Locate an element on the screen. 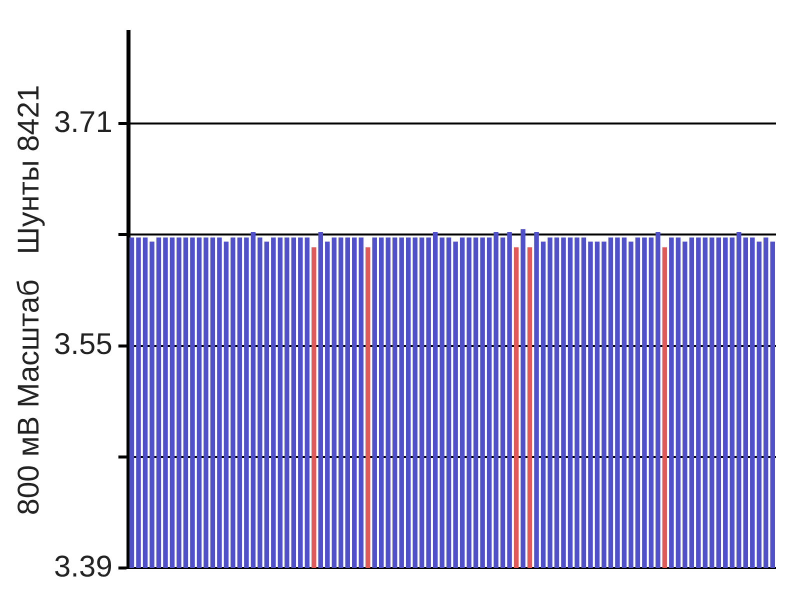 Image resolution: width=800 pixels, height=600 pixels. y-axis-title: 800 мВ Масштаб Шунты 8421 is located at coordinates (29, 300).